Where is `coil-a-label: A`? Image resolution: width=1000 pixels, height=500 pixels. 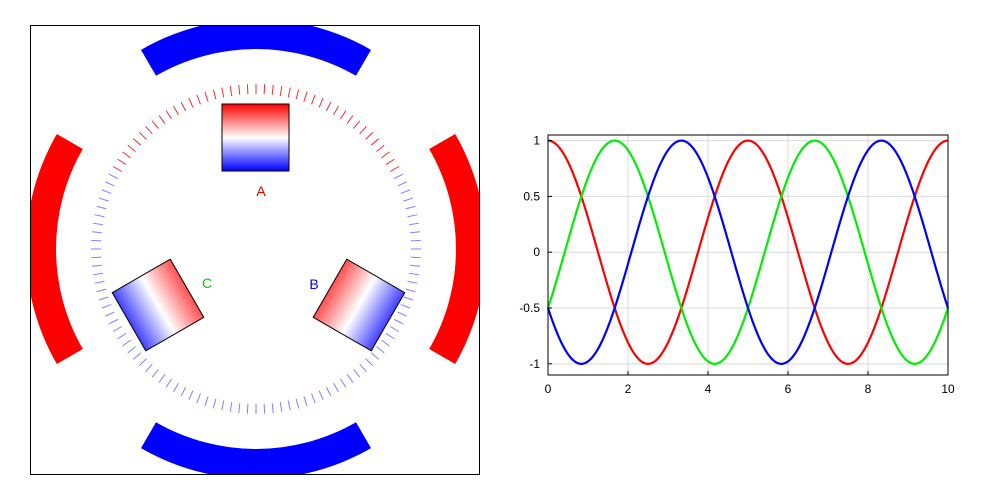 coil-a-label: A is located at coordinates (261, 191).